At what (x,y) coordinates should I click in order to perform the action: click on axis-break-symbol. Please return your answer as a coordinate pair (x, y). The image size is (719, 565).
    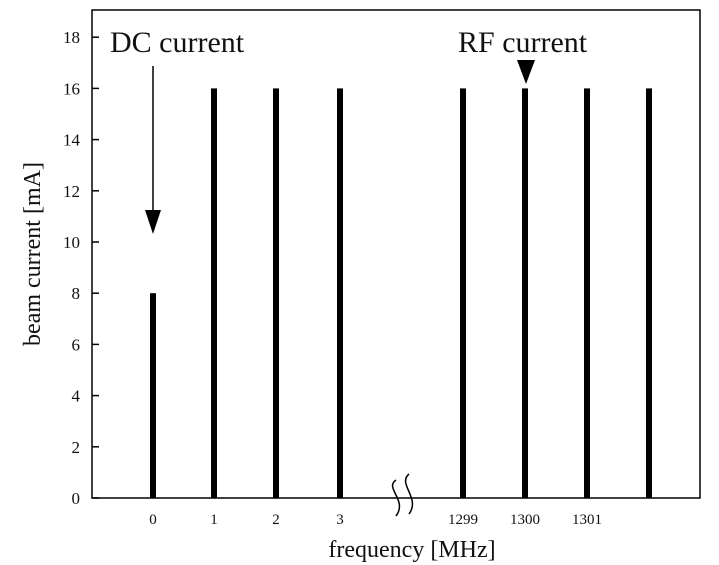
    Looking at the image, I should click on (402, 495).